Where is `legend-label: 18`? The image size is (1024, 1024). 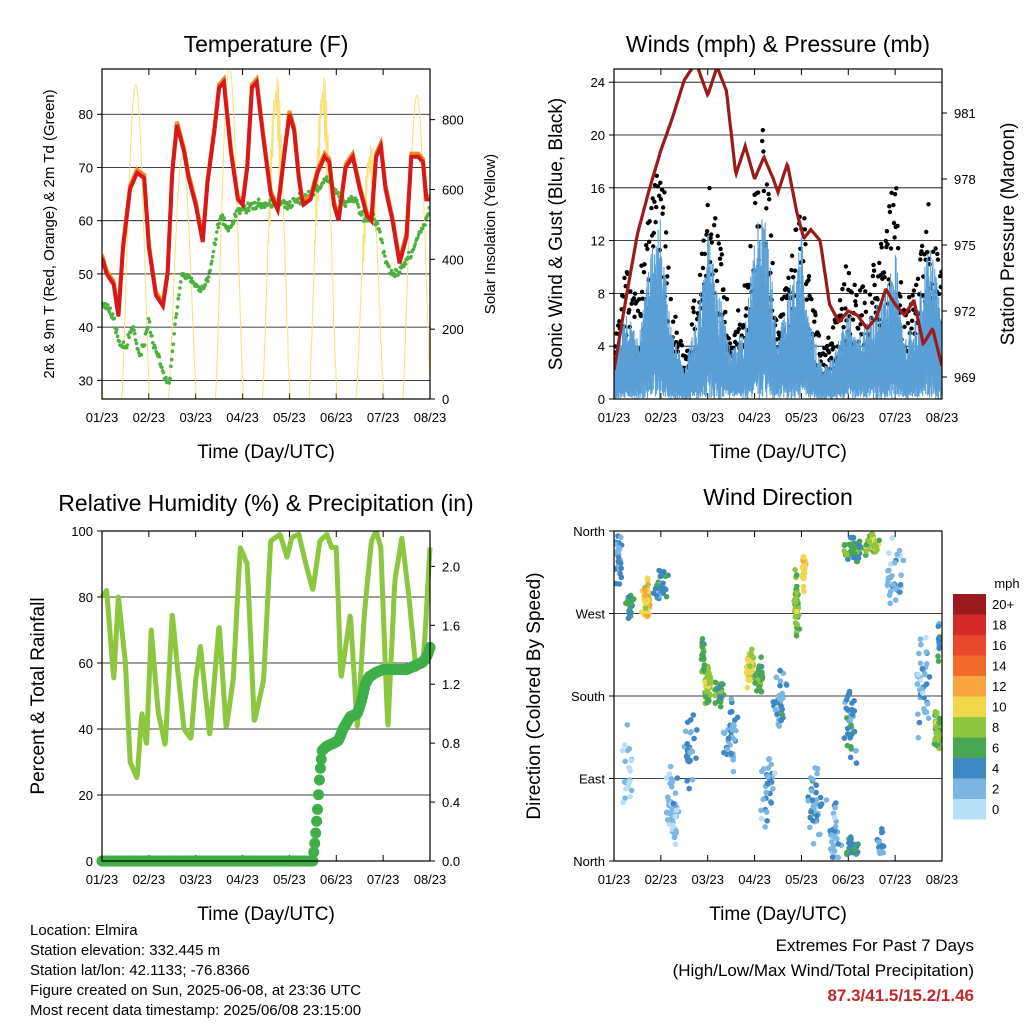 legend-label: 18 is located at coordinates (999, 625).